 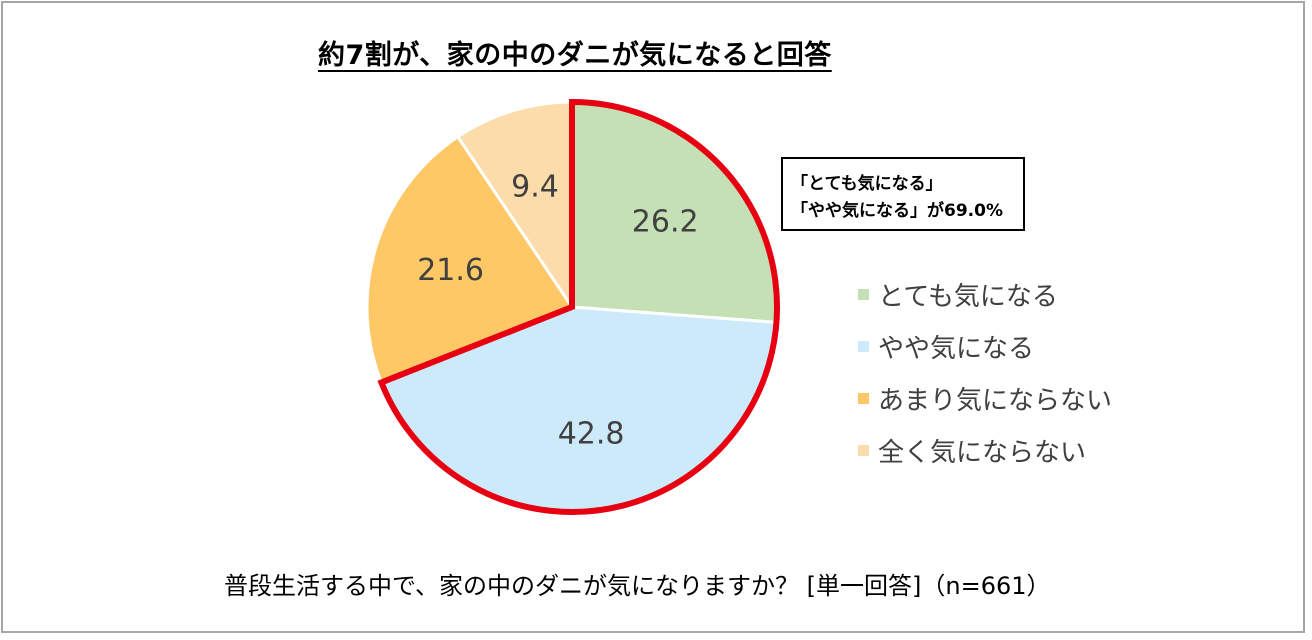 What do you see at coordinates (665, 222) in the screenshot?
I see `pie-data-label-0: 26.2` at bounding box center [665, 222].